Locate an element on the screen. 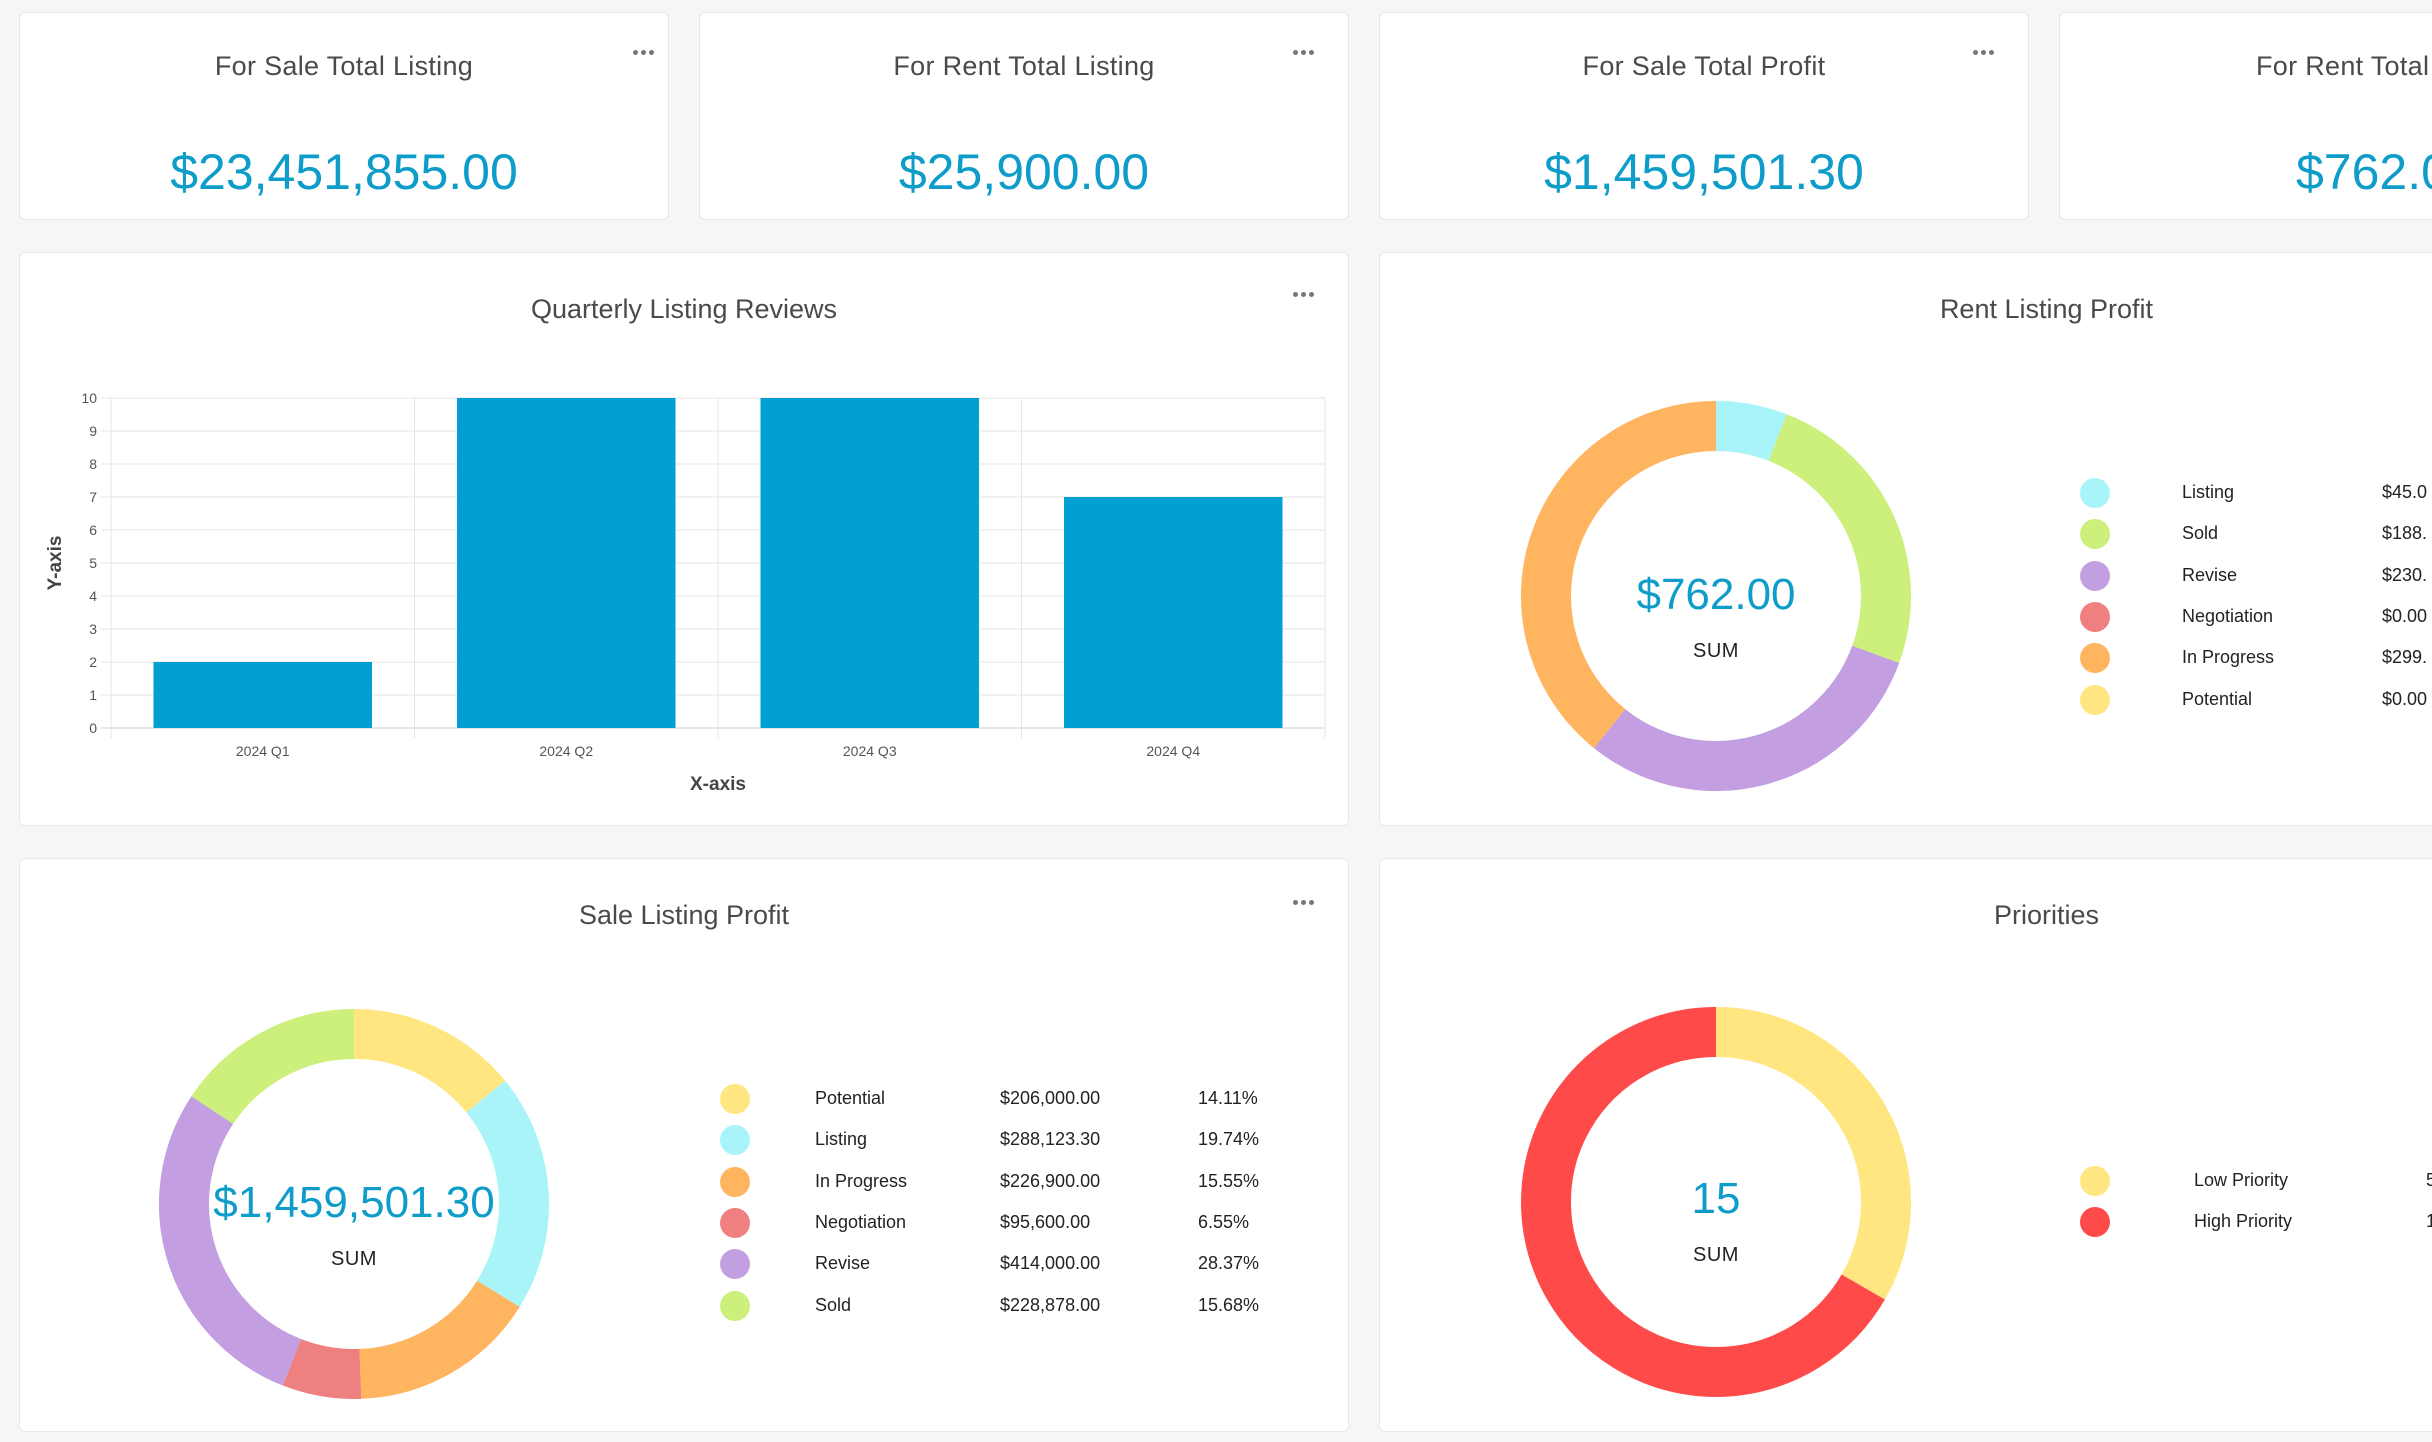 This screenshot has height=1442, width=2432. x-tick-label: 2024 Q3 is located at coordinates (870, 751).